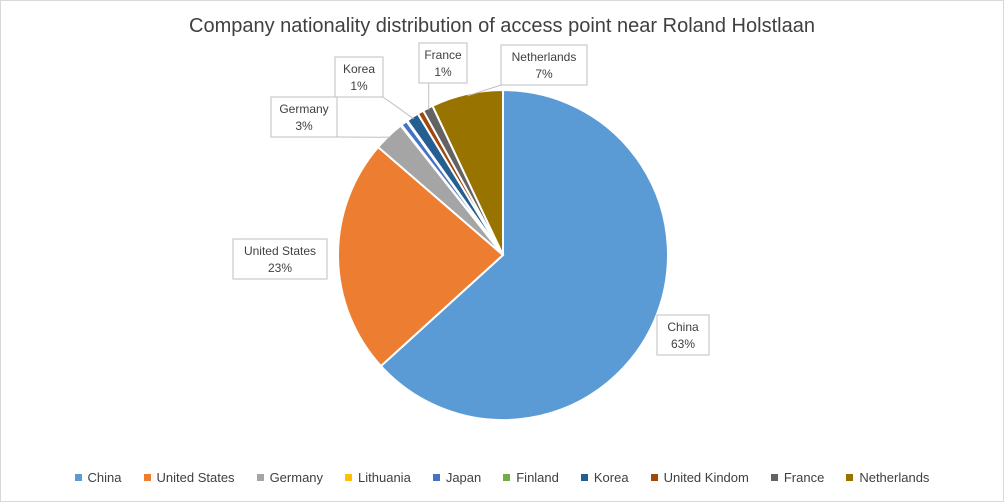  Describe the element at coordinates (195, 477) in the screenshot. I see `legend-label: United States` at that location.